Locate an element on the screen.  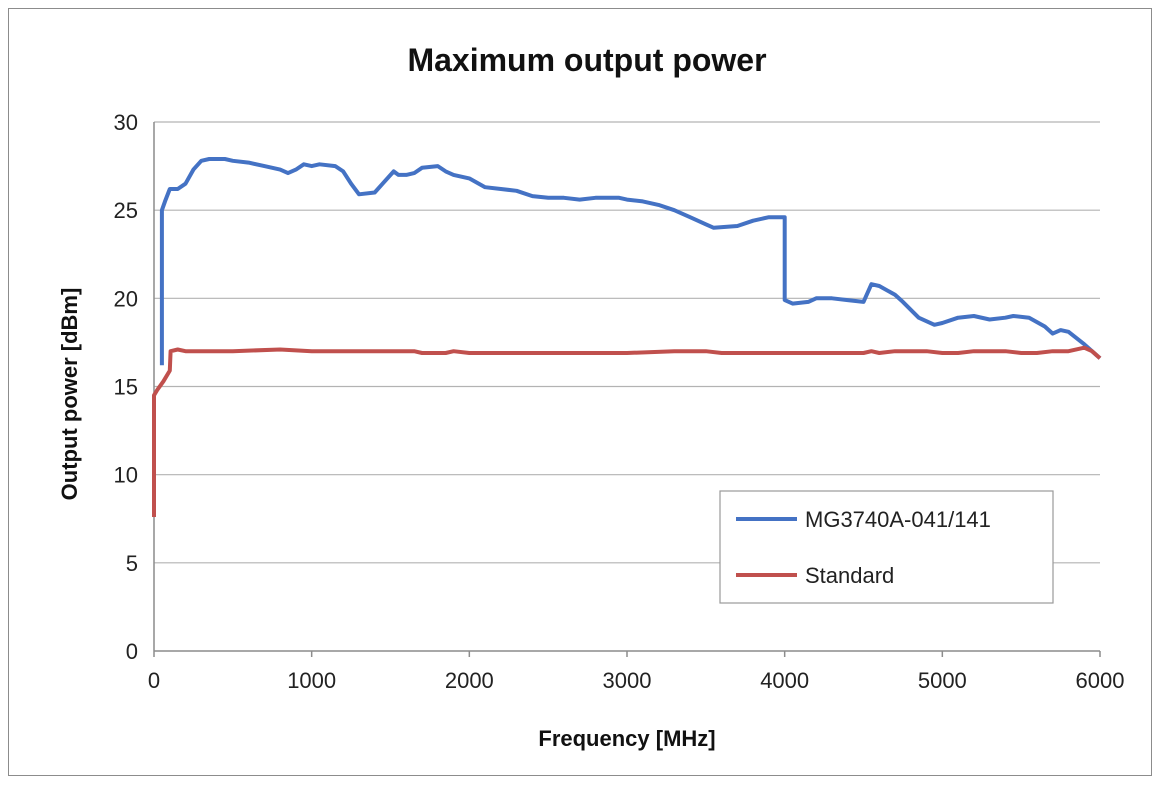
x-tick-label: 3000 is located at coordinates (627, 680).